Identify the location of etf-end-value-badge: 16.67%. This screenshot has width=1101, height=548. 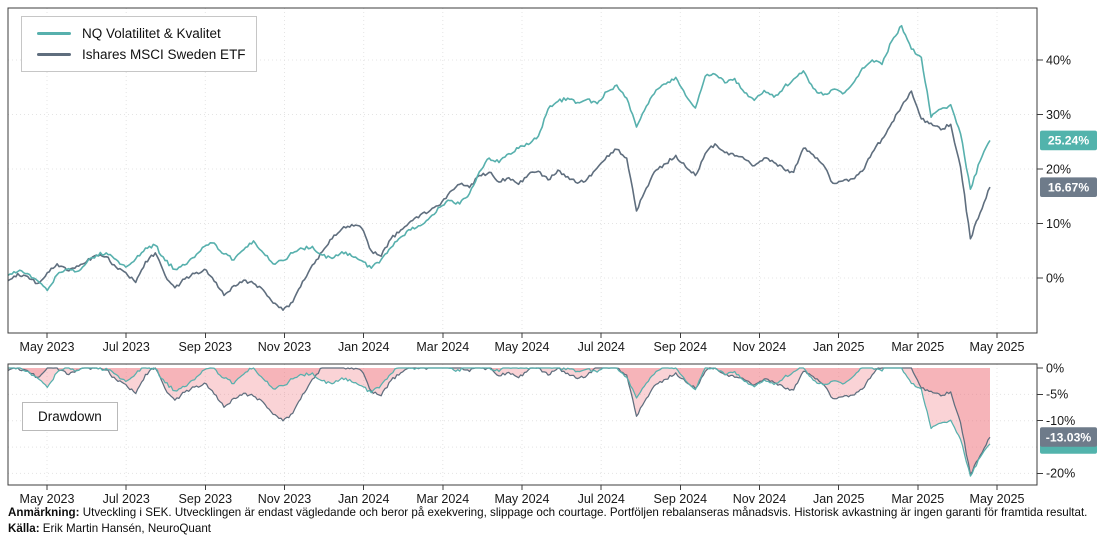
(1068, 187).